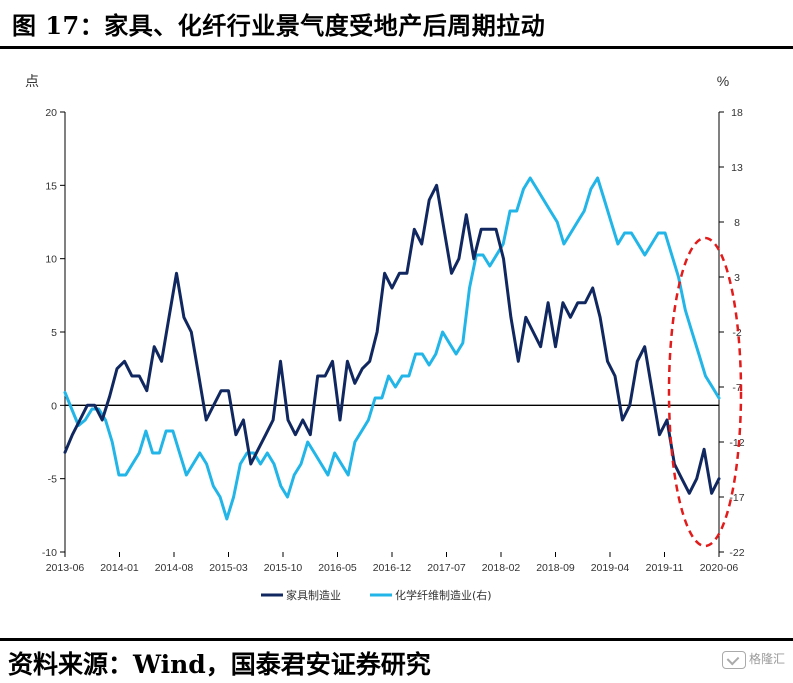 The height and width of the screenshot is (683, 793). What do you see at coordinates (54, 406) in the screenshot?
I see `left-tick-label: 0` at bounding box center [54, 406].